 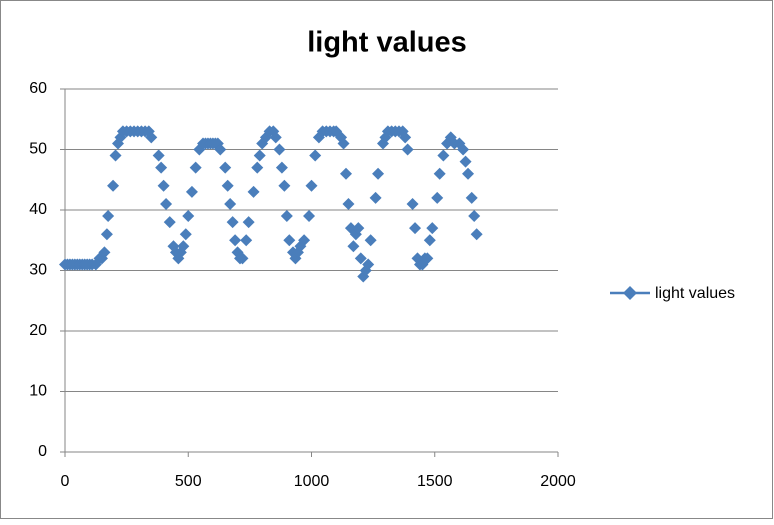 What do you see at coordinates (188, 481) in the screenshot?
I see `x-tick-label: 500` at bounding box center [188, 481].